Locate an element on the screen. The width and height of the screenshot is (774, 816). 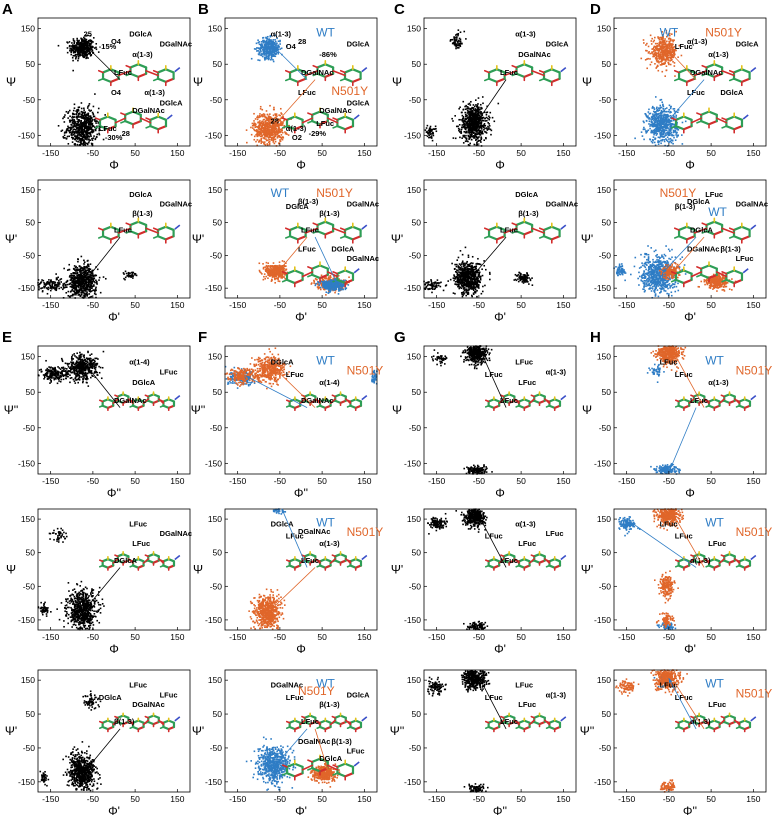
y-tick-label: 150 is located at coordinates (604, 29).